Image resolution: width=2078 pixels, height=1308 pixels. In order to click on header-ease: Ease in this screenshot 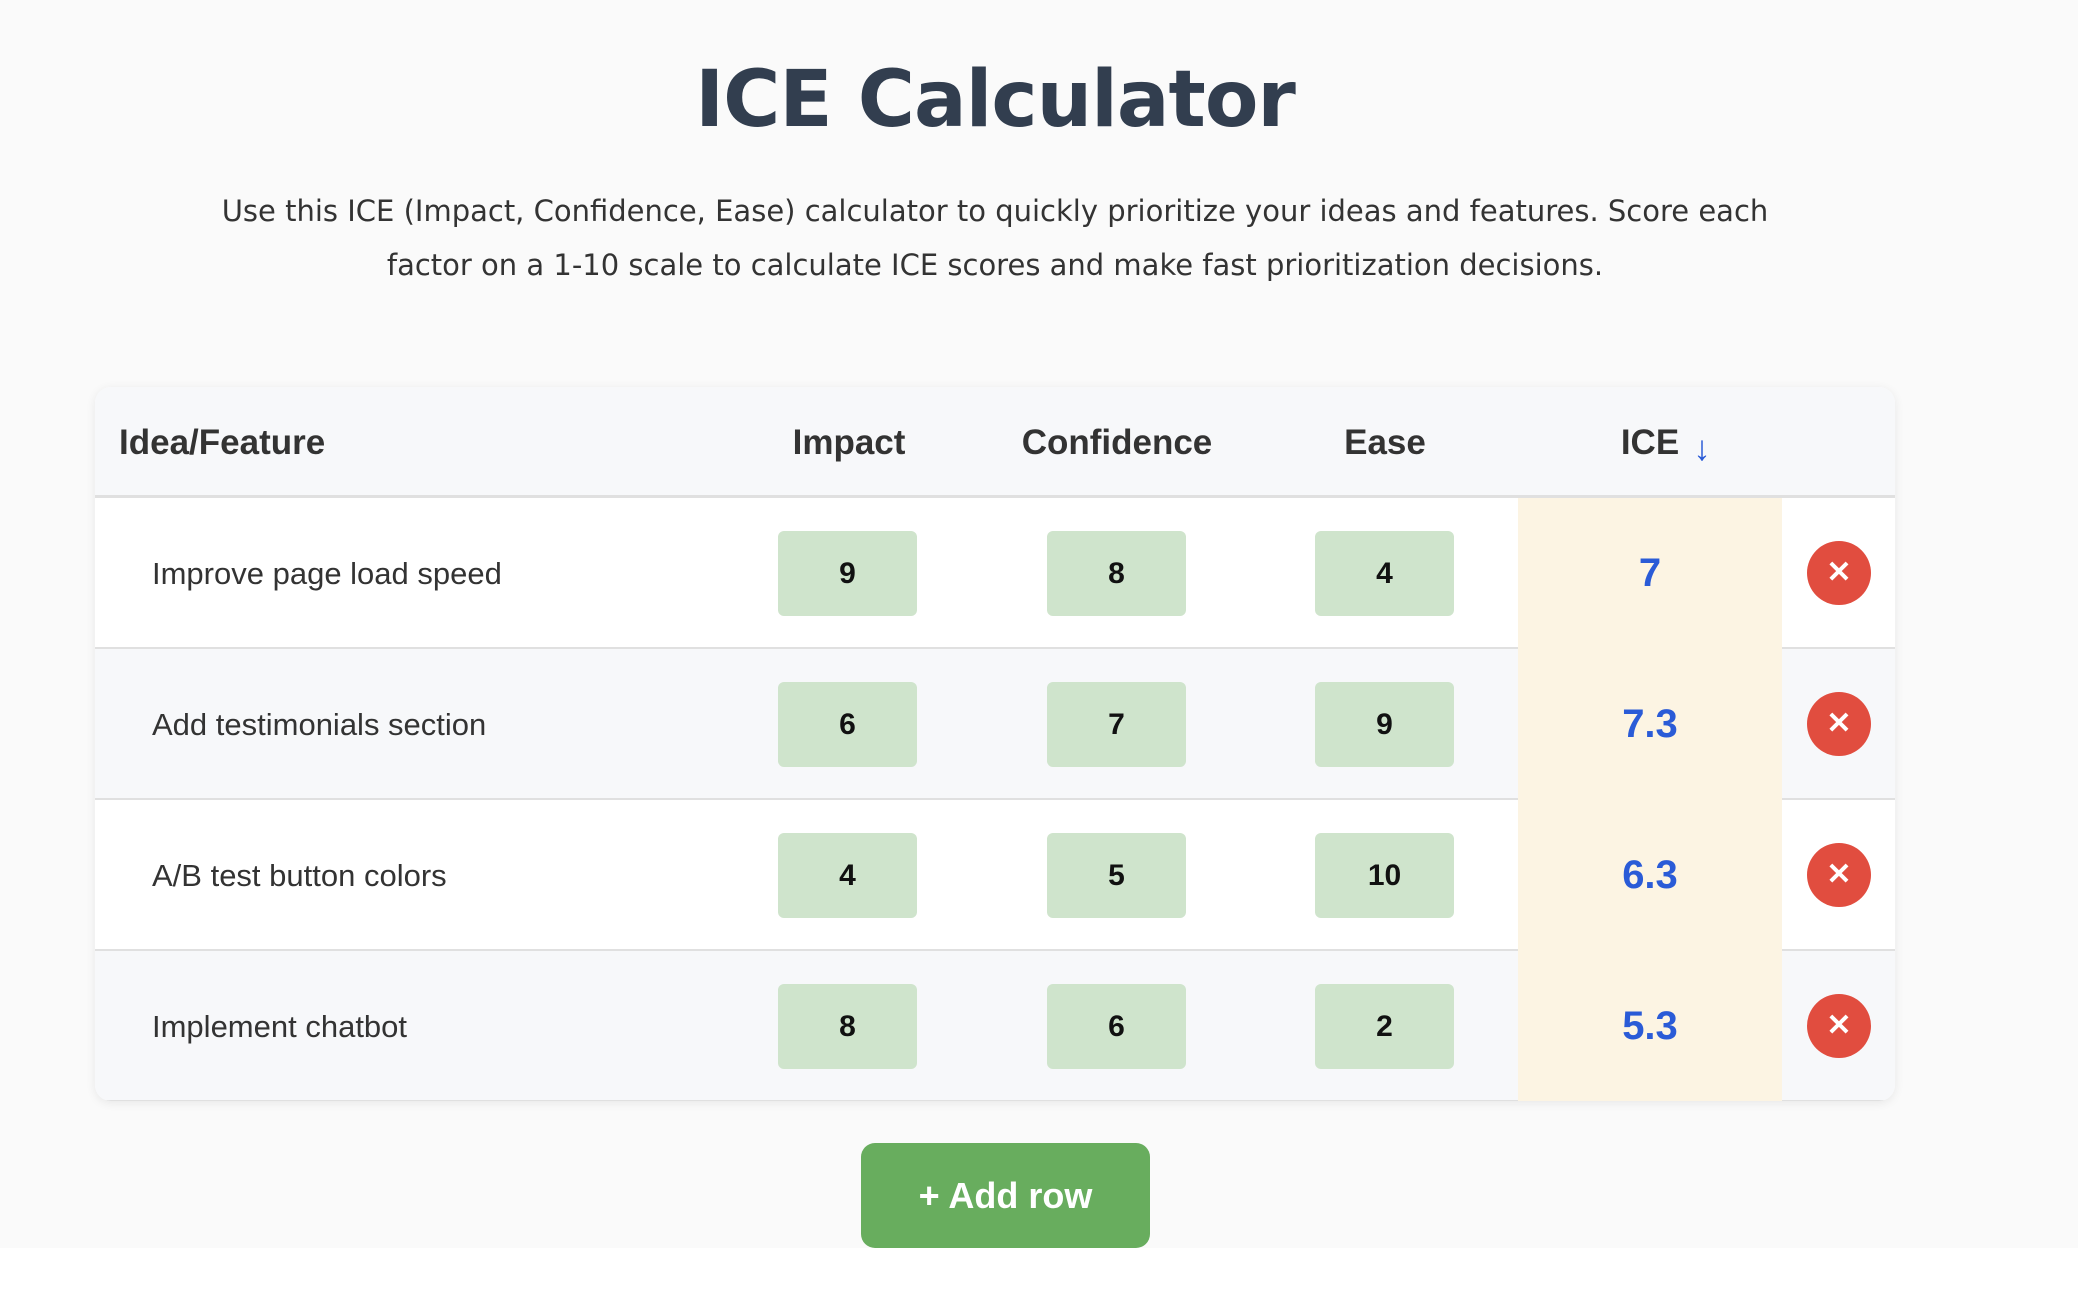, I will do `click(1385, 442)`.